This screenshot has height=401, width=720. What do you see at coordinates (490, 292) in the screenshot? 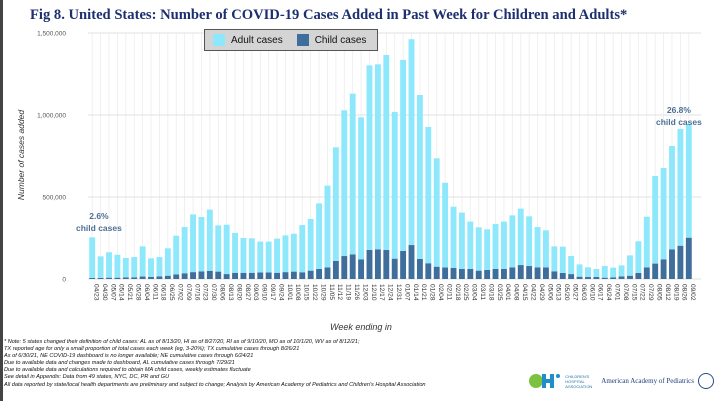
I see `x-tick-label: 03/18` at bounding box center [490, 292].